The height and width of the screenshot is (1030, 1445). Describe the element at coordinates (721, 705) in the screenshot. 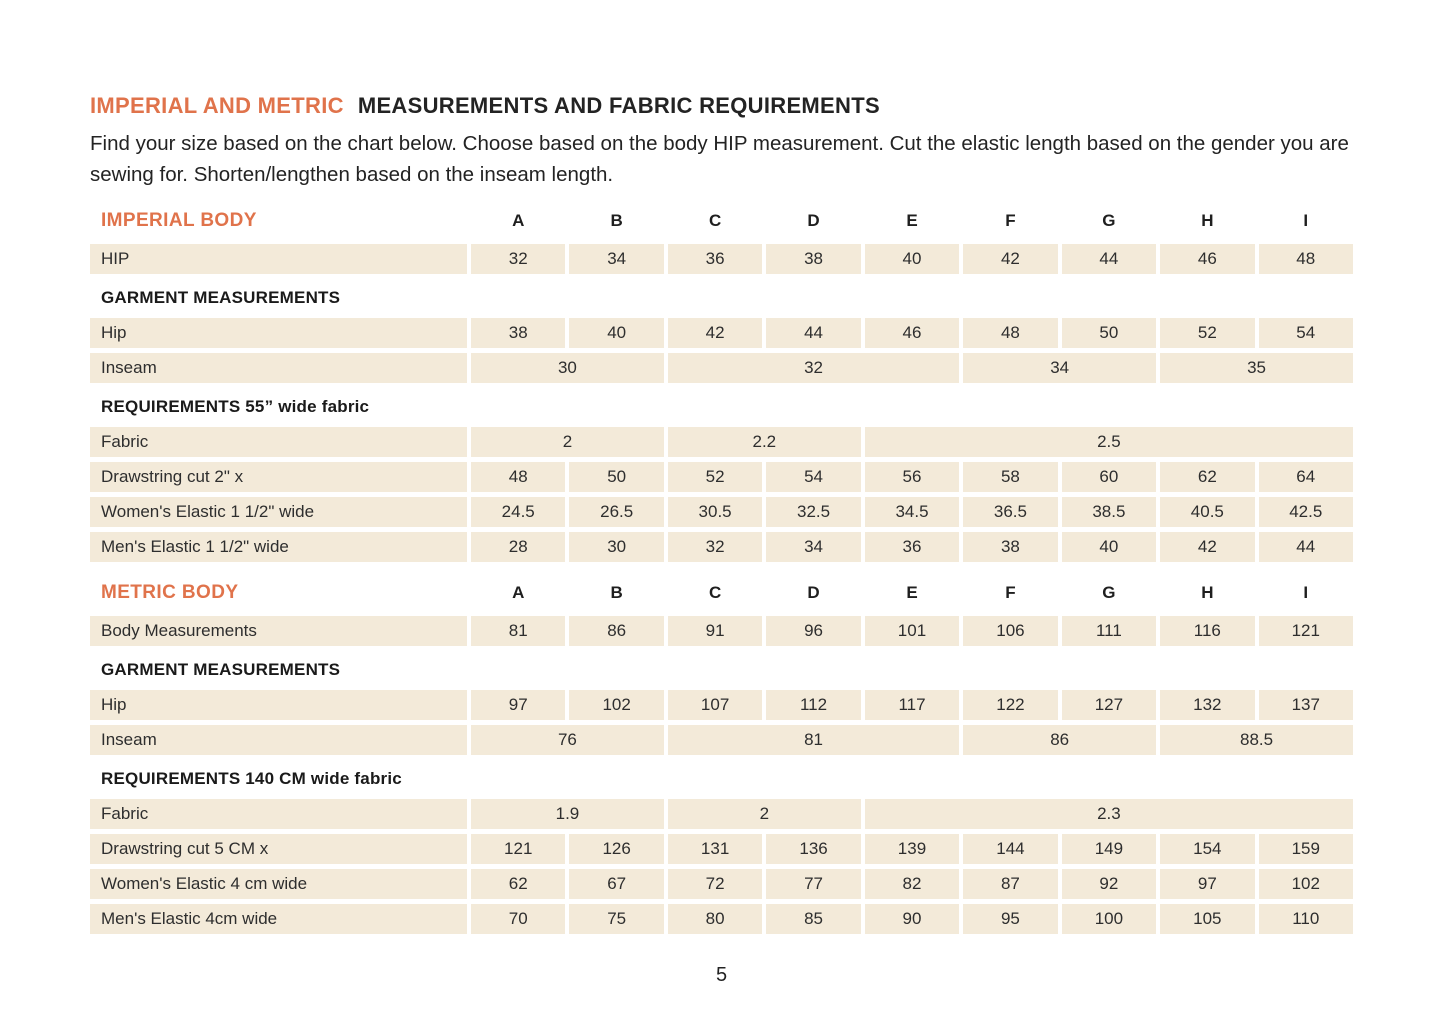

I see `table-row: Hip 97 102 107 112 117 122 127 132 137` at that location.